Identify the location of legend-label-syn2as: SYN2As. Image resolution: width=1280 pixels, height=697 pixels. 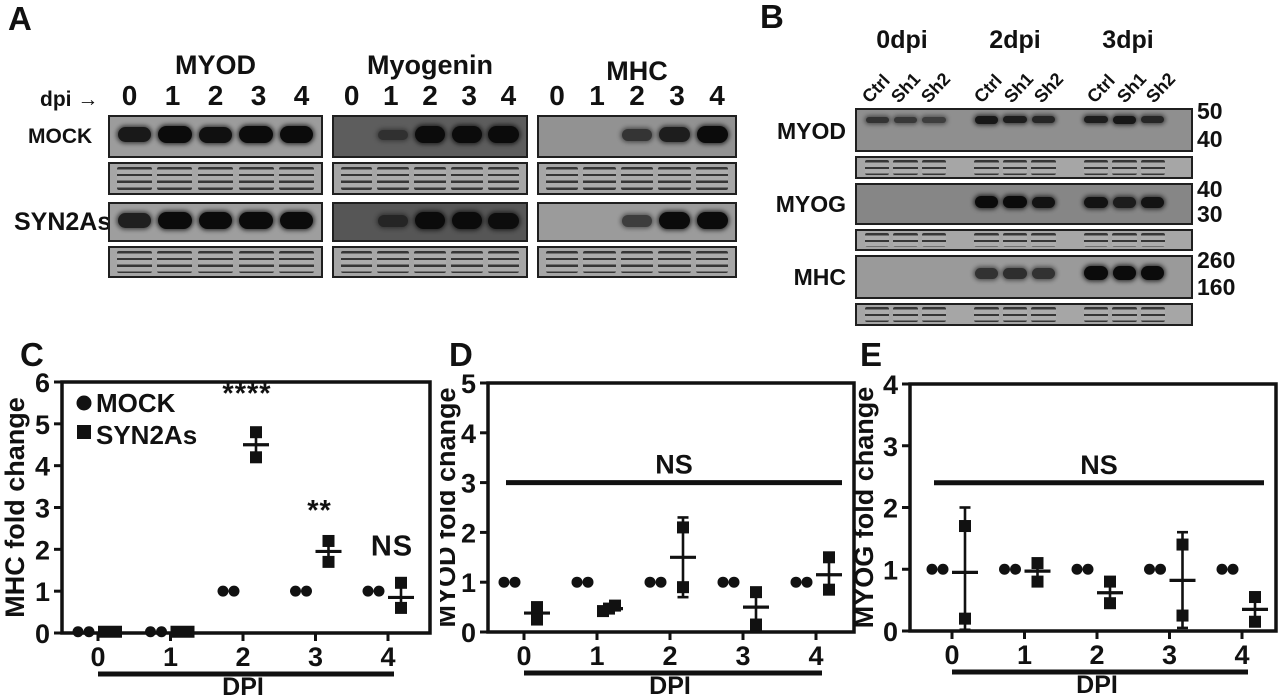
(146, 435).